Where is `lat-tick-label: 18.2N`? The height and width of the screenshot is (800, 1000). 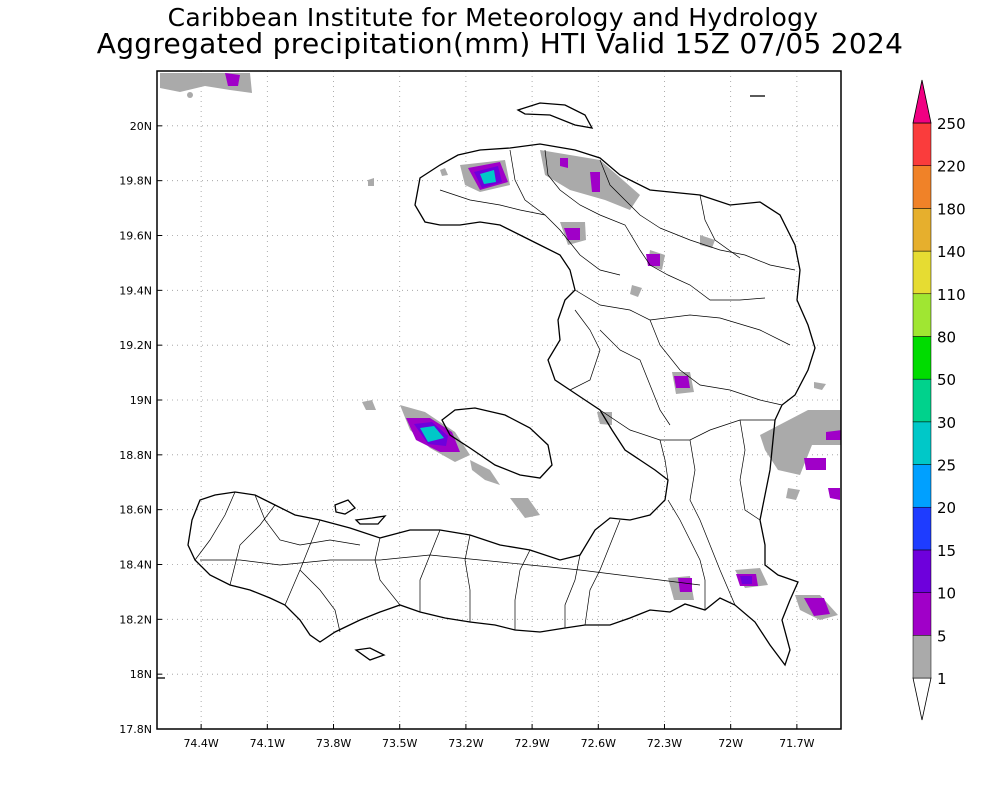 lat-tick-label: 18.2N is located at coordinates (135, 619).